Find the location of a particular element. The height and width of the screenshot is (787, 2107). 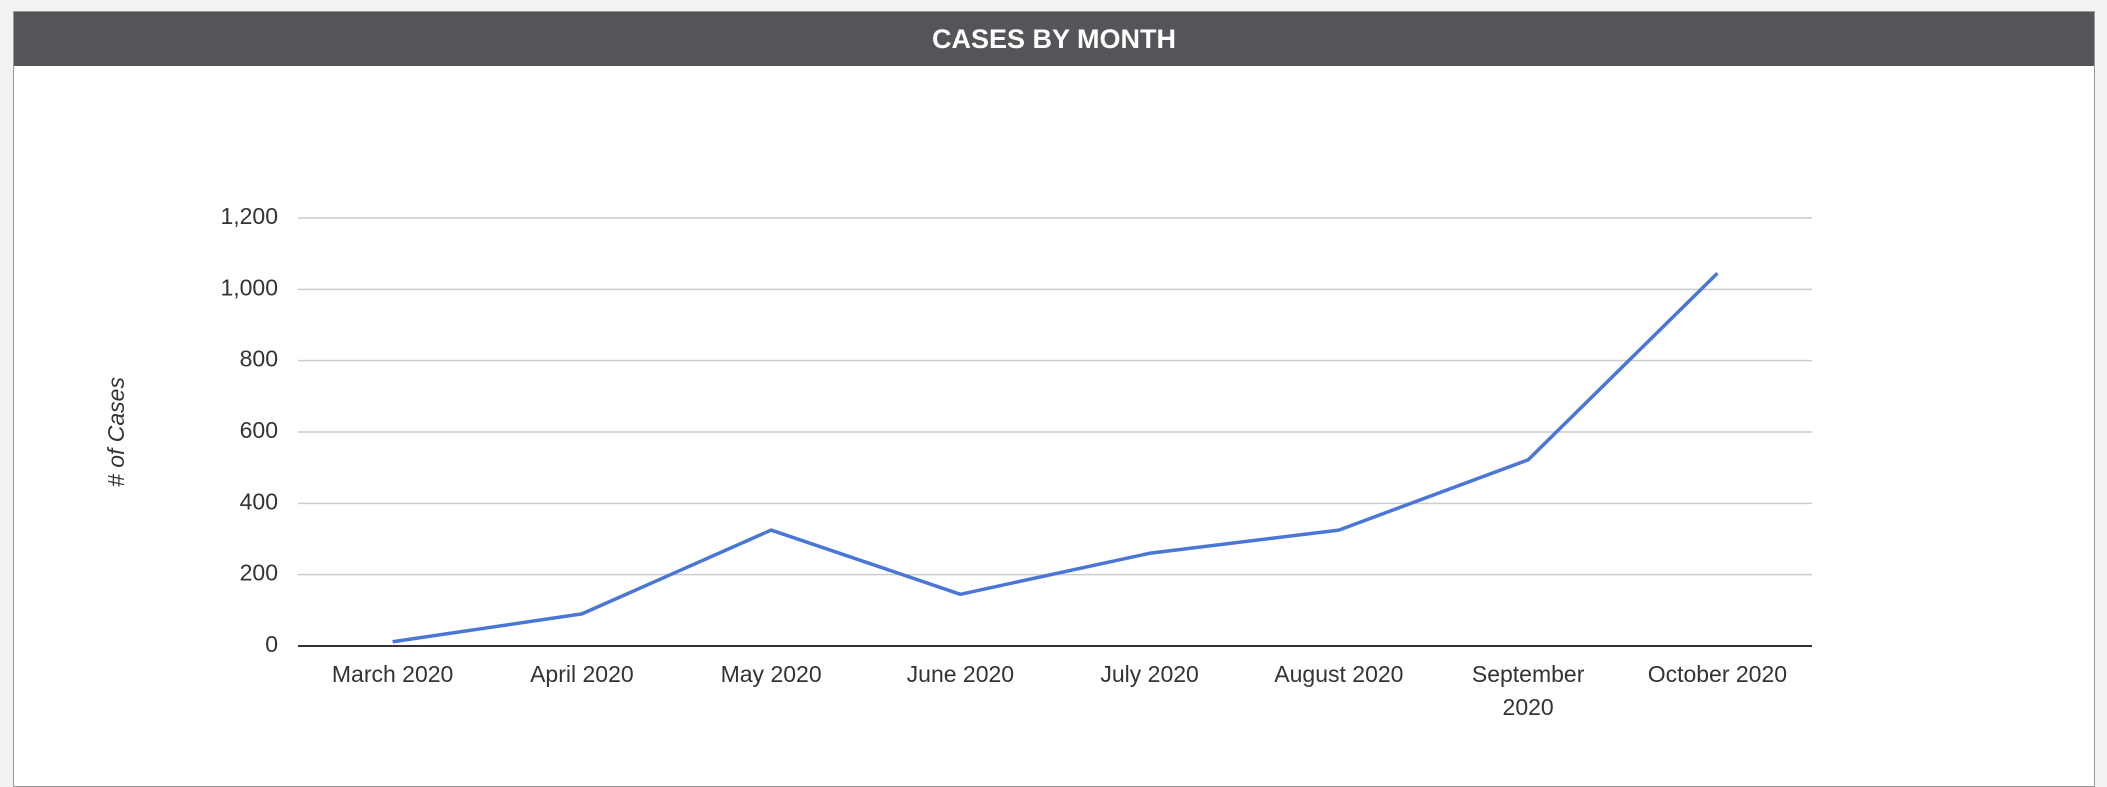

chart-title: CASES BY MONTH is located at coordinates (1054, 39).